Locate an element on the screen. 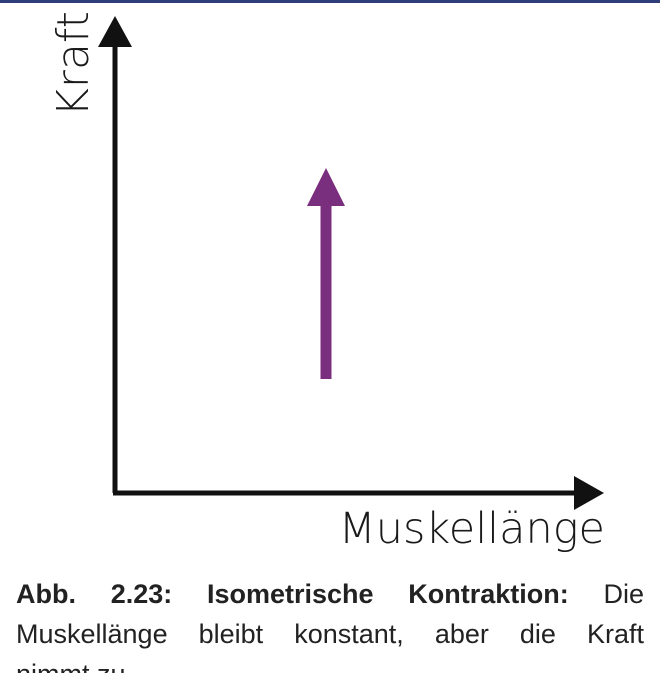  caption-text-1: Die is located at coordinates (623, 594).